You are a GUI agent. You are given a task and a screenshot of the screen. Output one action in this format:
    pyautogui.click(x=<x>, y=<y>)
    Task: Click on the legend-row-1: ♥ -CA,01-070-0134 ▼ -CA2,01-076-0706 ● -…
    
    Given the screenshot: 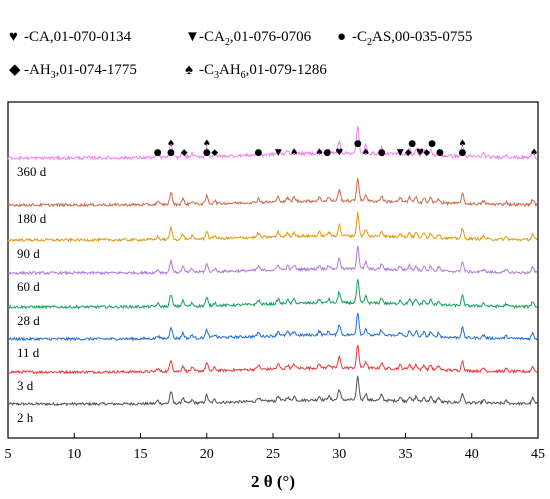 What is the action you would take?
    pyautogui.click(x=240, y=38)
    